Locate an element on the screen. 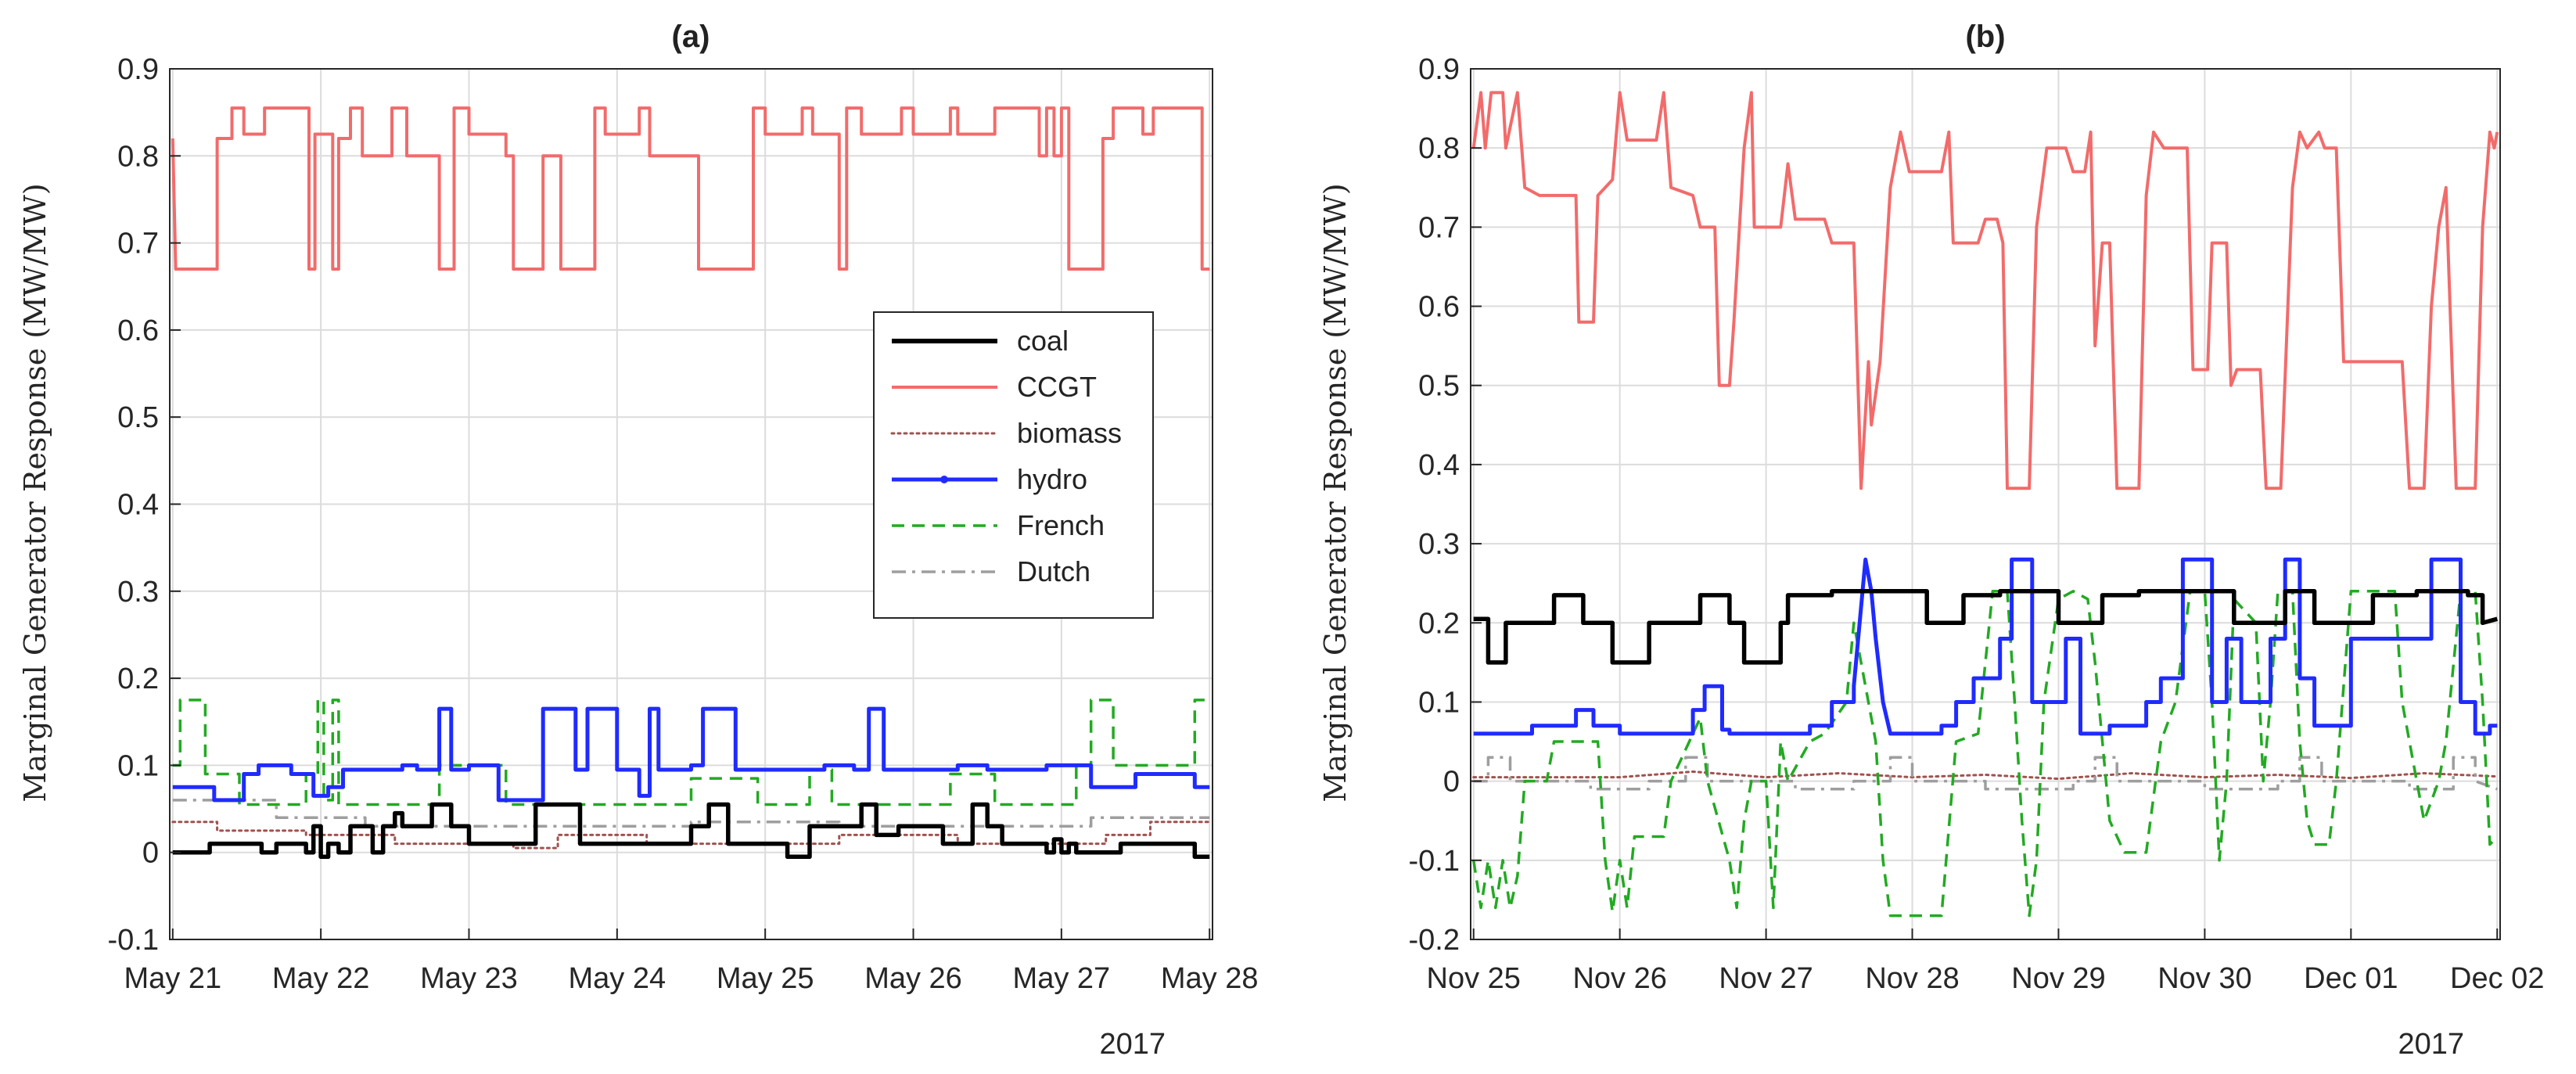 The height and width of the screenshot is (1074, 2576). legend-item-biomass: biomass is located at coordinates (1006, 433).